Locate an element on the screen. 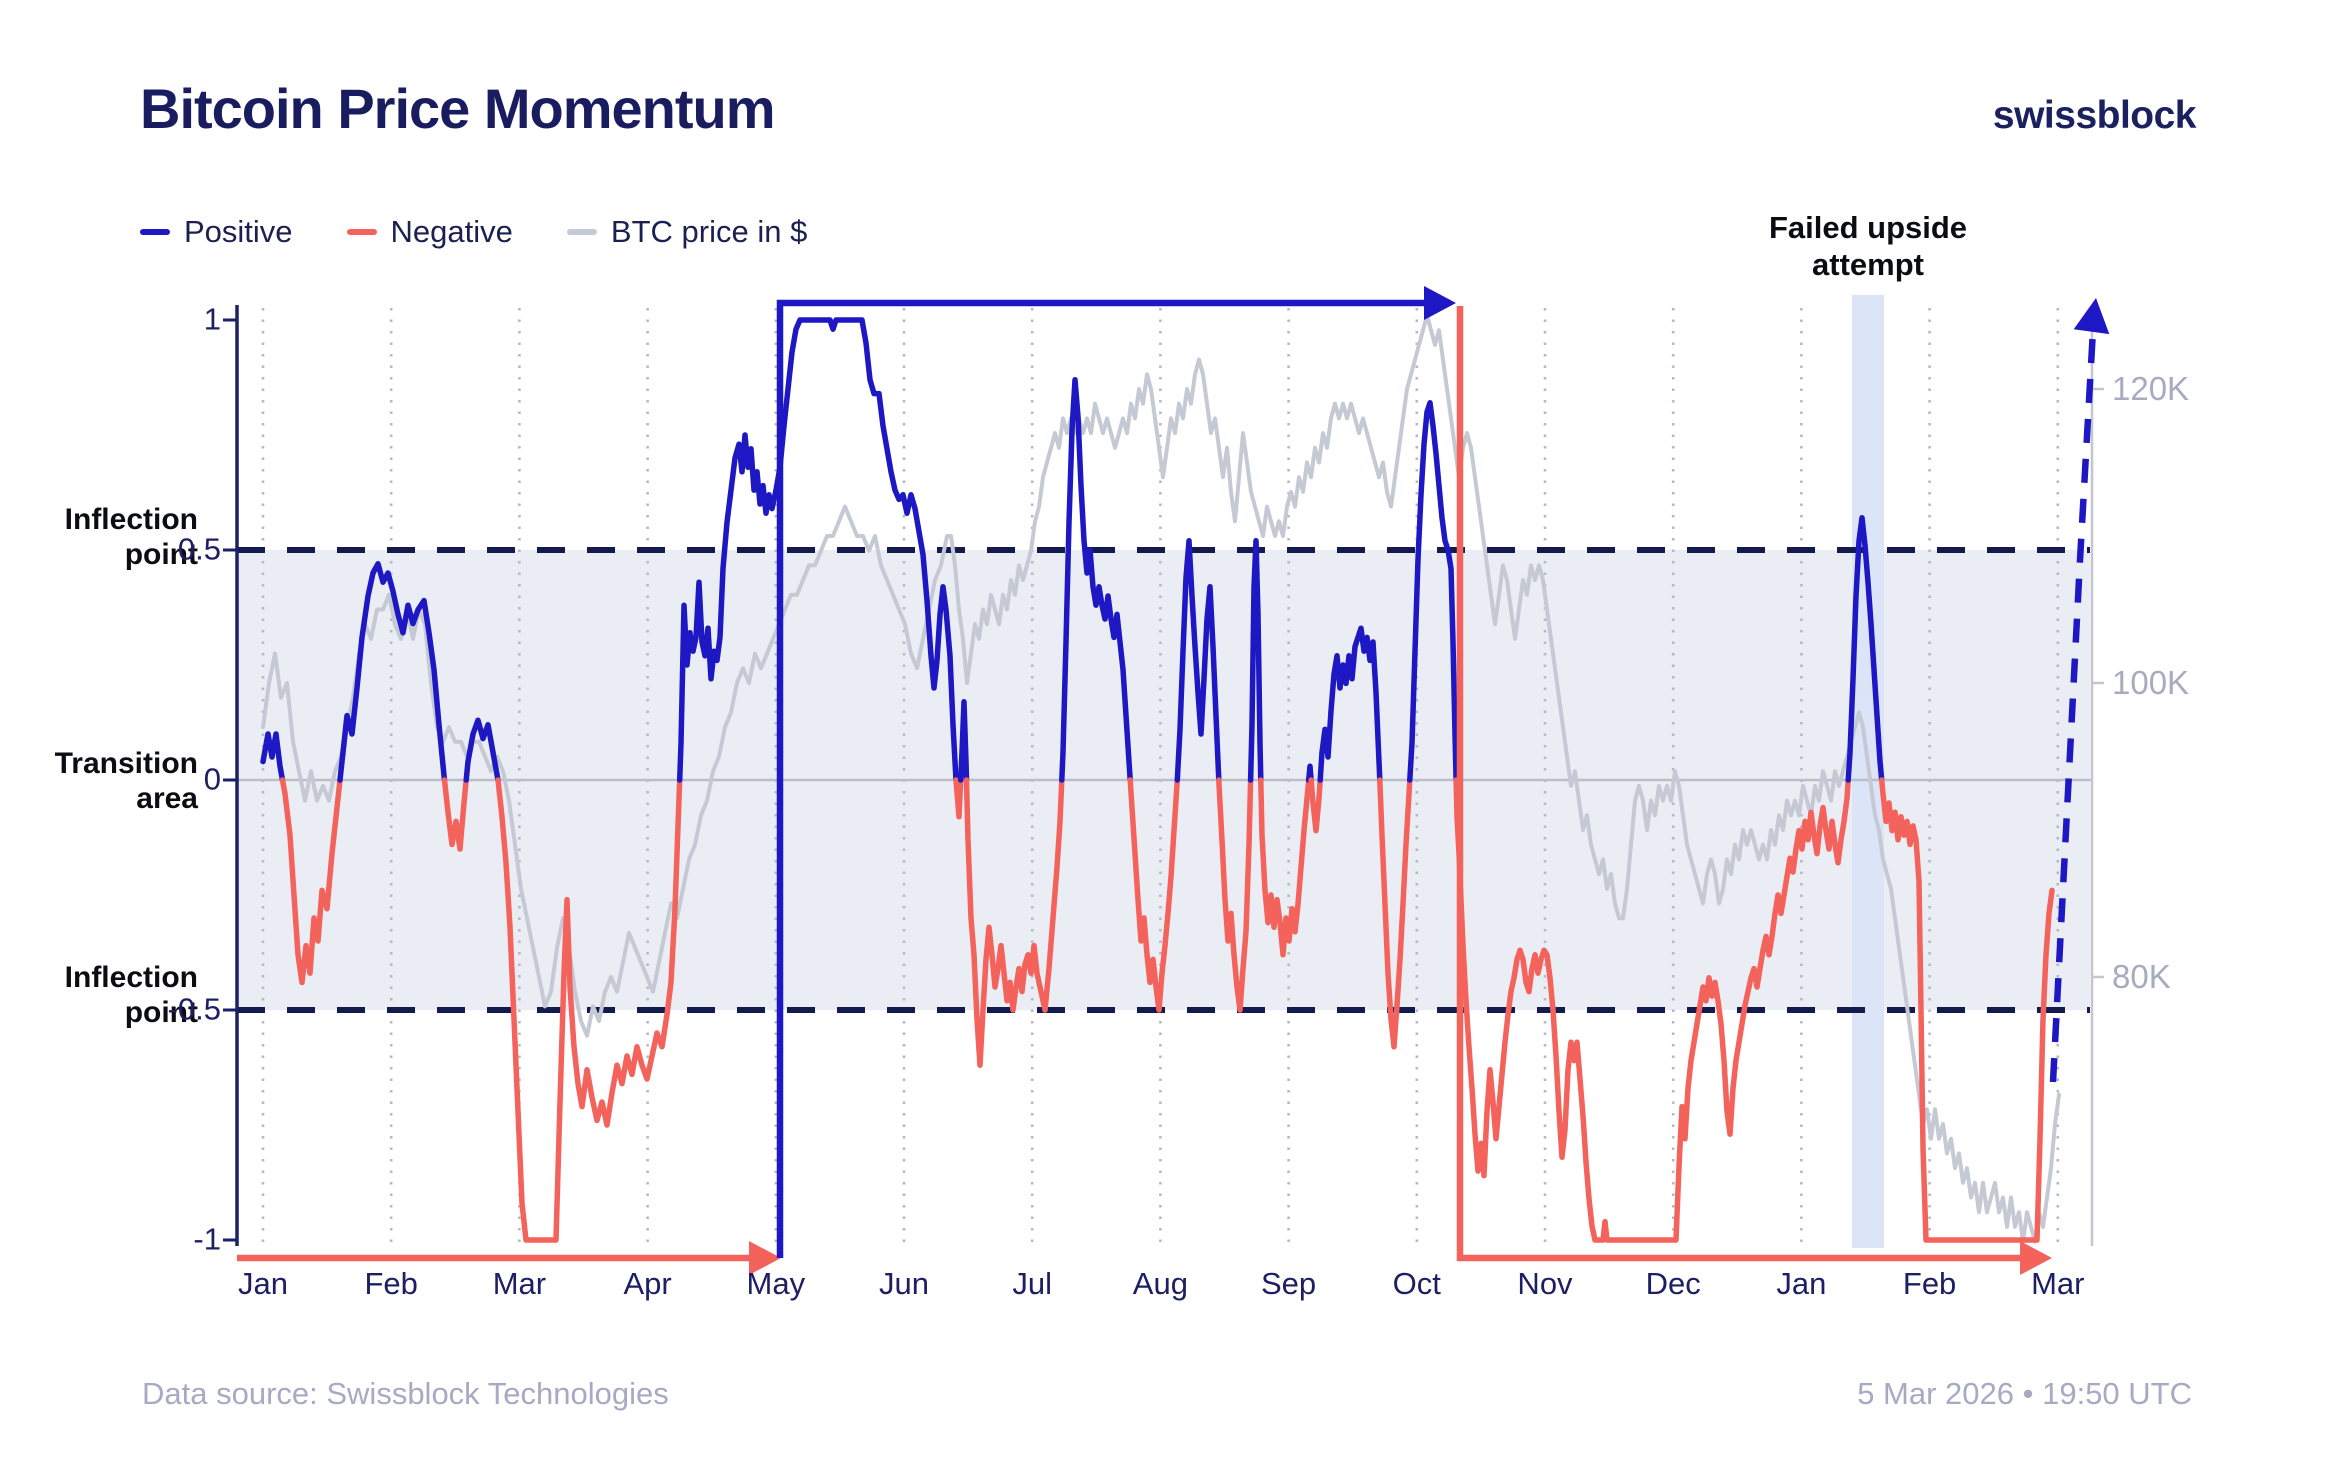  legend-item-positive: Positive is located at coordinates (216, 232).